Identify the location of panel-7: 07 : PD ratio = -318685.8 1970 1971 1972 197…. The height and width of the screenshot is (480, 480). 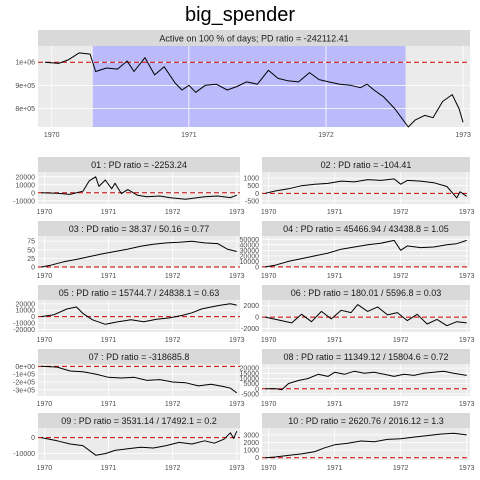
(129, 378).